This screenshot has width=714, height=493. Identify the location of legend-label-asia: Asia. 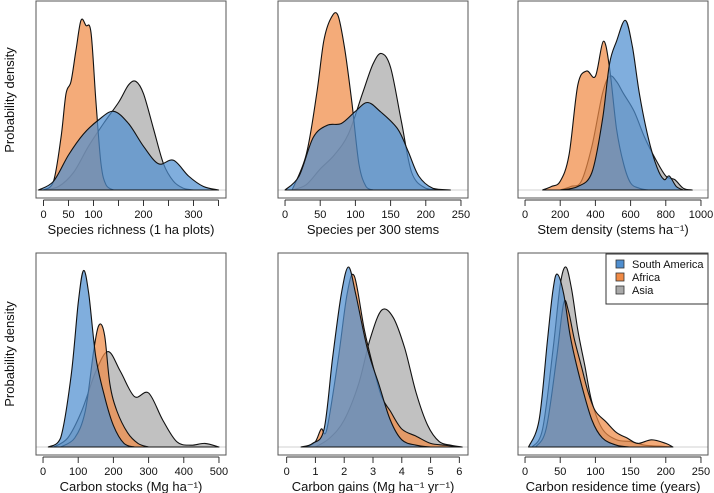
(643, 291).